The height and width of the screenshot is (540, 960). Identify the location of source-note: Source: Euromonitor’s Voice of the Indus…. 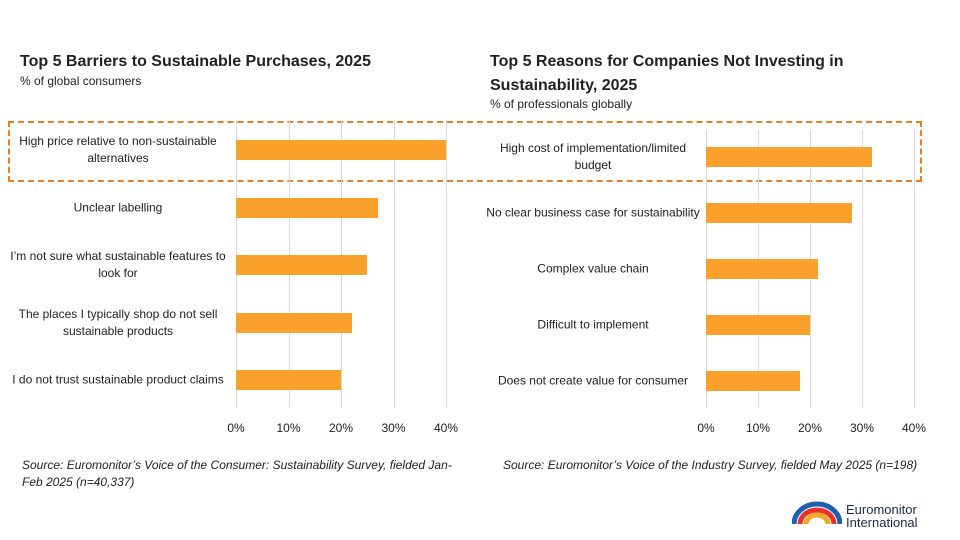
(710, 465).